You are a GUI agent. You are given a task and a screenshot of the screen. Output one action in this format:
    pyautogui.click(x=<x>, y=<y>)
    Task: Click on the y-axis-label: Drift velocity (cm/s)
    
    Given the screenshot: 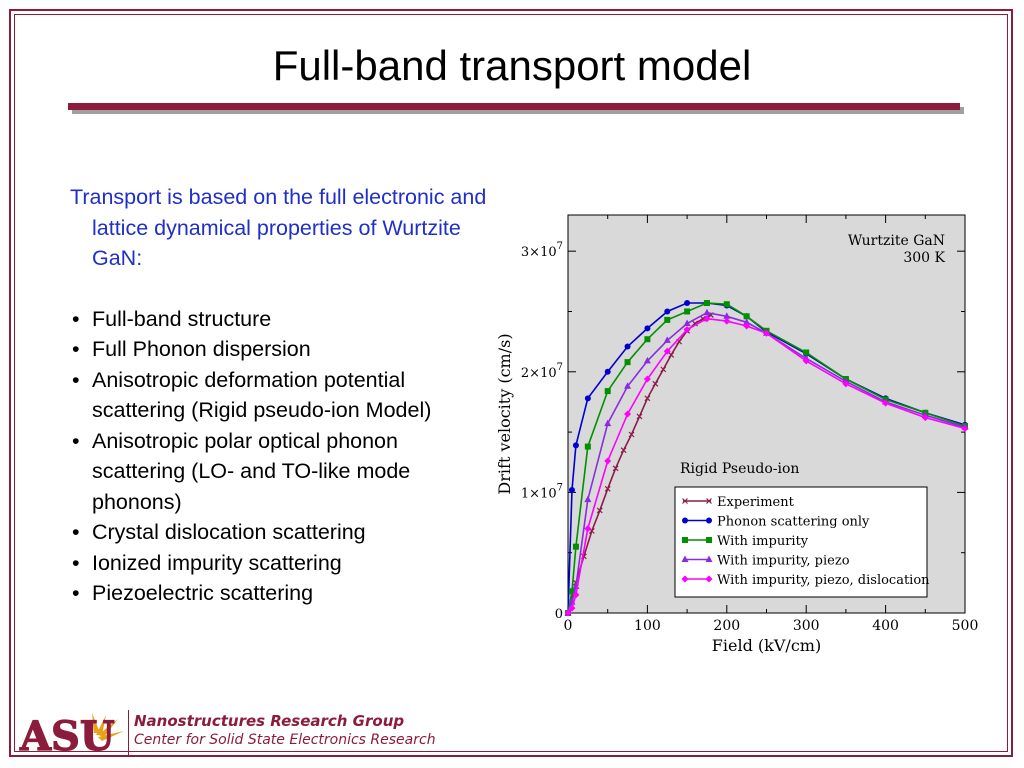 What is the action you would take?
    pyautogui.click(x=504, y=413)
    